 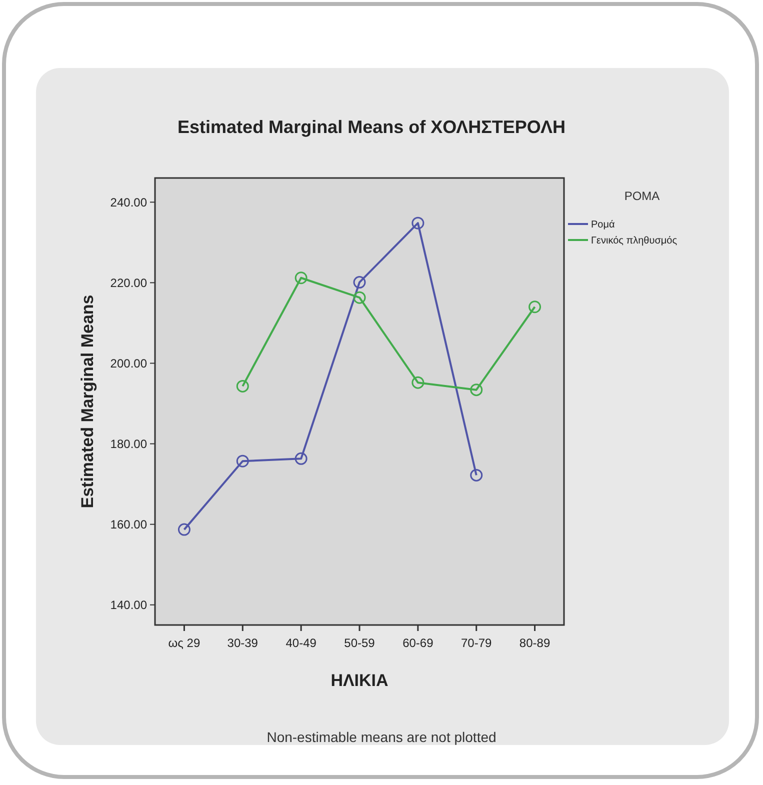 What do you see at coordinates (301, 643) in the screenshot?
I see `x-tick-label: 40-49` at bounding box center [301, 643].